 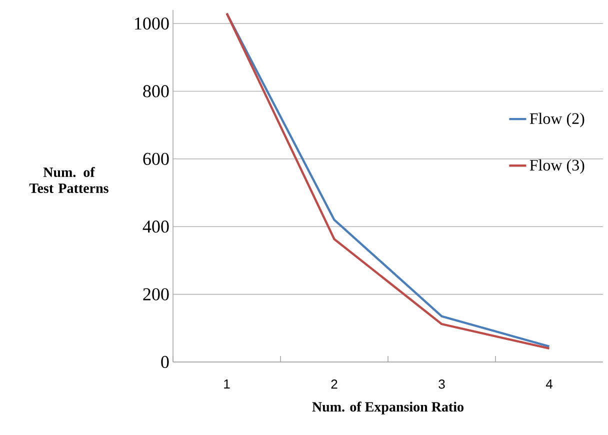 I want to click on y-tick-label: 1000, so click(x=152, y=23).